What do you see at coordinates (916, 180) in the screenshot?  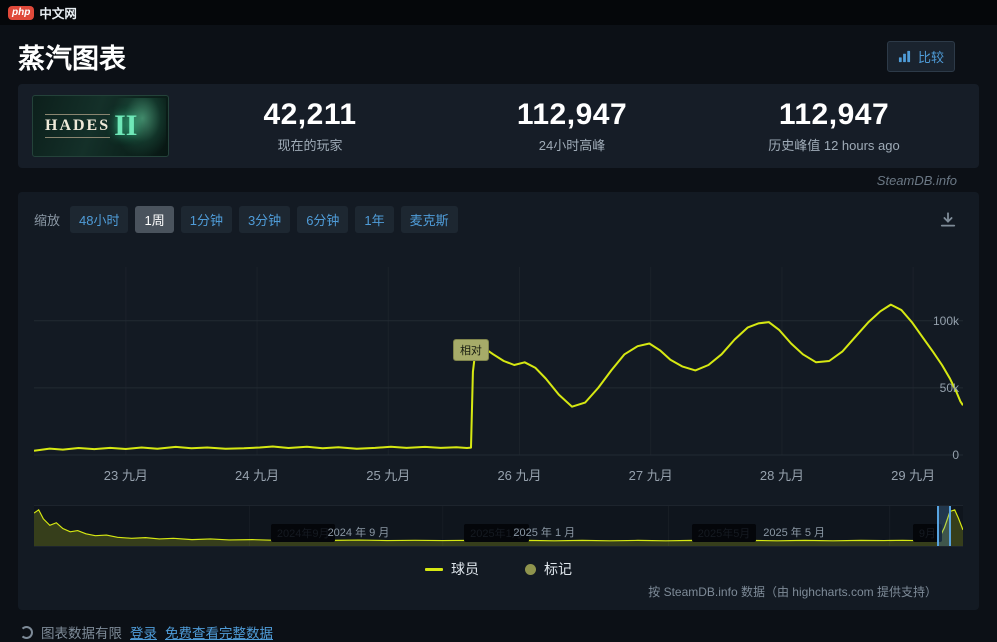 I see `steamdb-watermark: SteamDB.info` at bounding box center [916, 180].